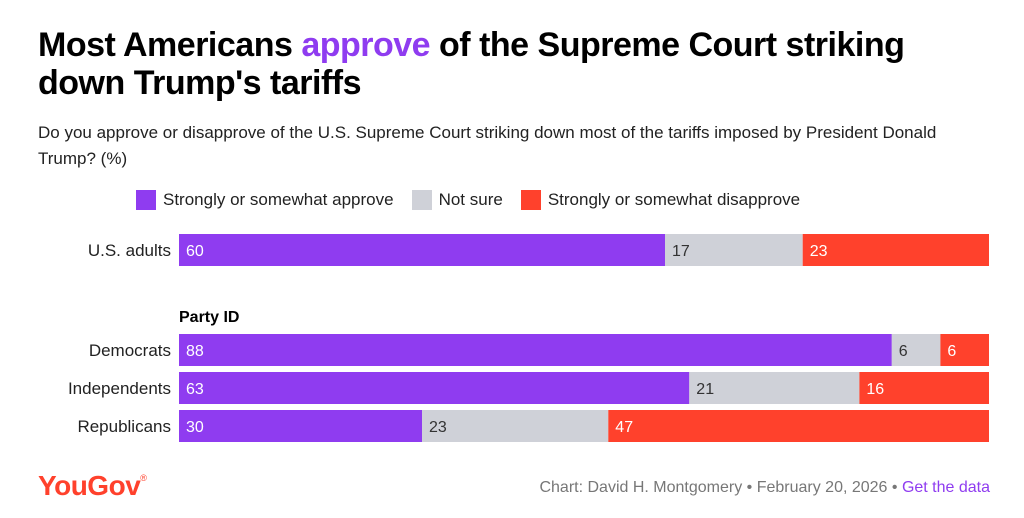 This screenshot has width=1024, height=518. Describe the element at coordinates (903, 351) in the screenshot. I see `data-label-democrats-not-sure: 6` at that location.